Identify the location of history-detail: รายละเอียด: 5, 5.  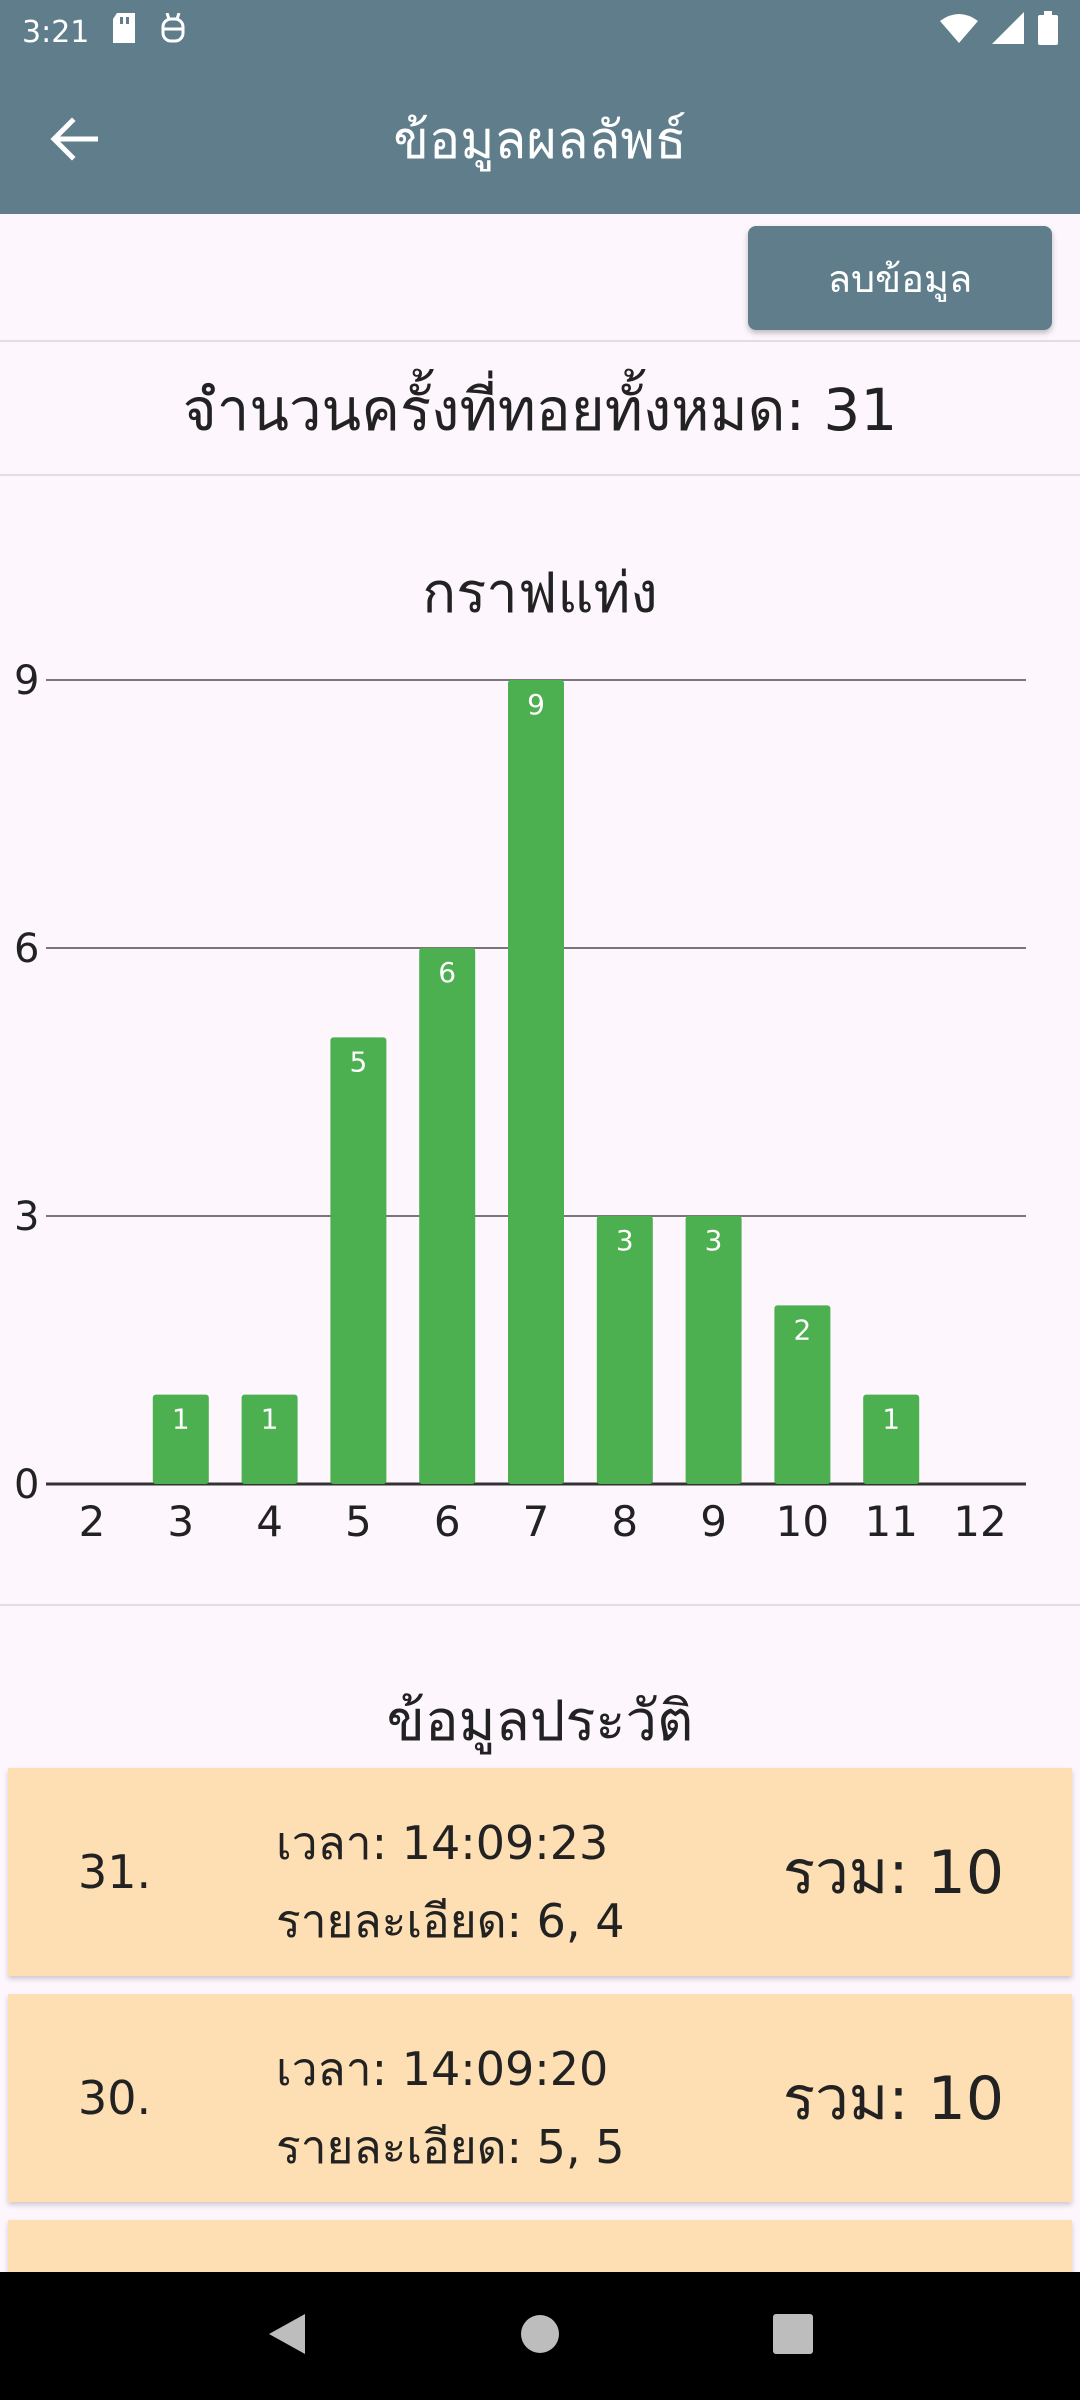
(450, 2147).